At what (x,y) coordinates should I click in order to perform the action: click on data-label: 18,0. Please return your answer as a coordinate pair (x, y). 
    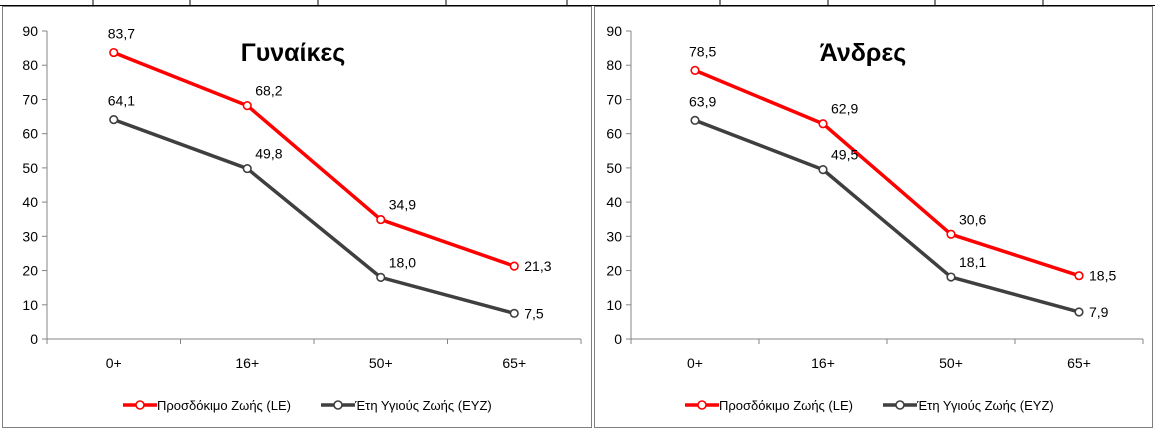
    Looking at the image, I should click on (402, 262).